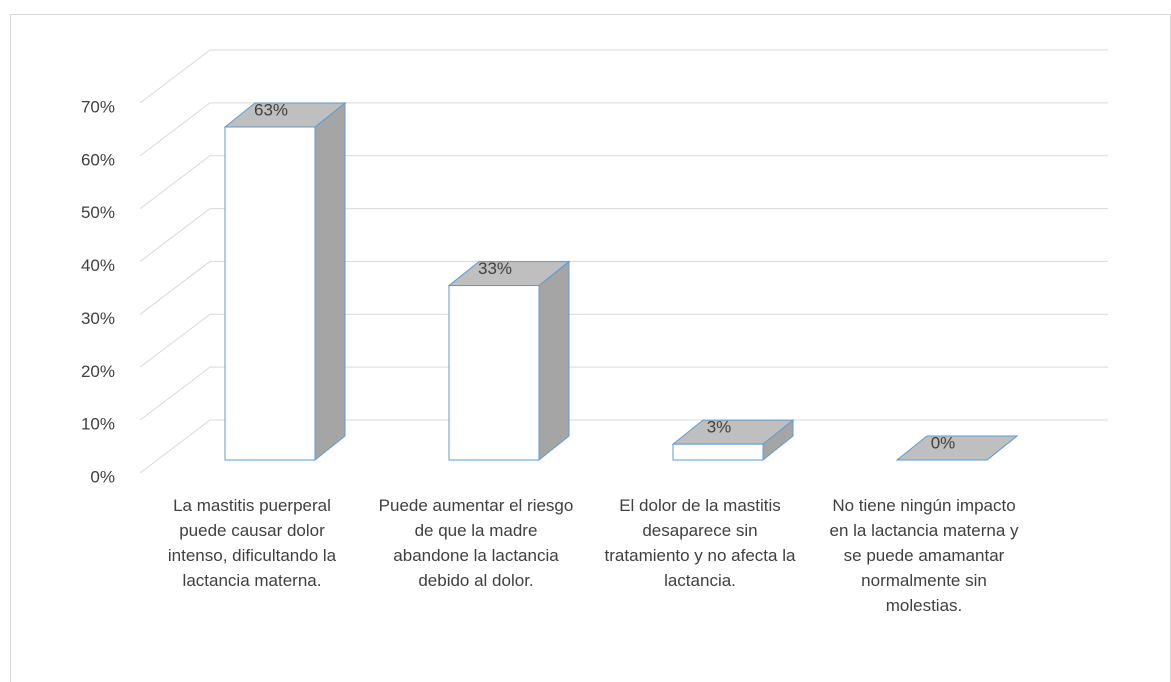 Image resolution: width=1171 pixels, height=682 pixels. What do you see at coordinates (719, 427) in the screenshot?
I see `data-label: 3%` at bounding box center [719, 427].